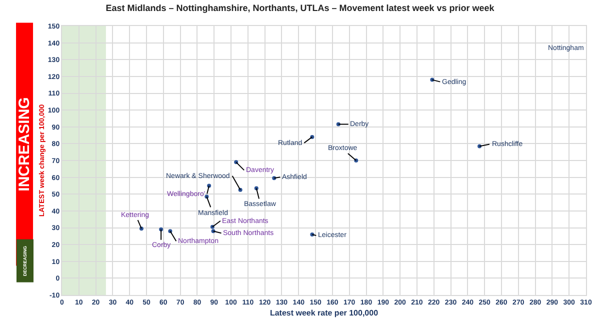 This screenshot has height=329, width=600. What do you see at coordinates (301, 8) in the screenshot?
I see `chart-title: East Midlands – Nottinghamshire, Northants, UTLAs – Movement latest week vs prior week` at bounding box center [301, 8].